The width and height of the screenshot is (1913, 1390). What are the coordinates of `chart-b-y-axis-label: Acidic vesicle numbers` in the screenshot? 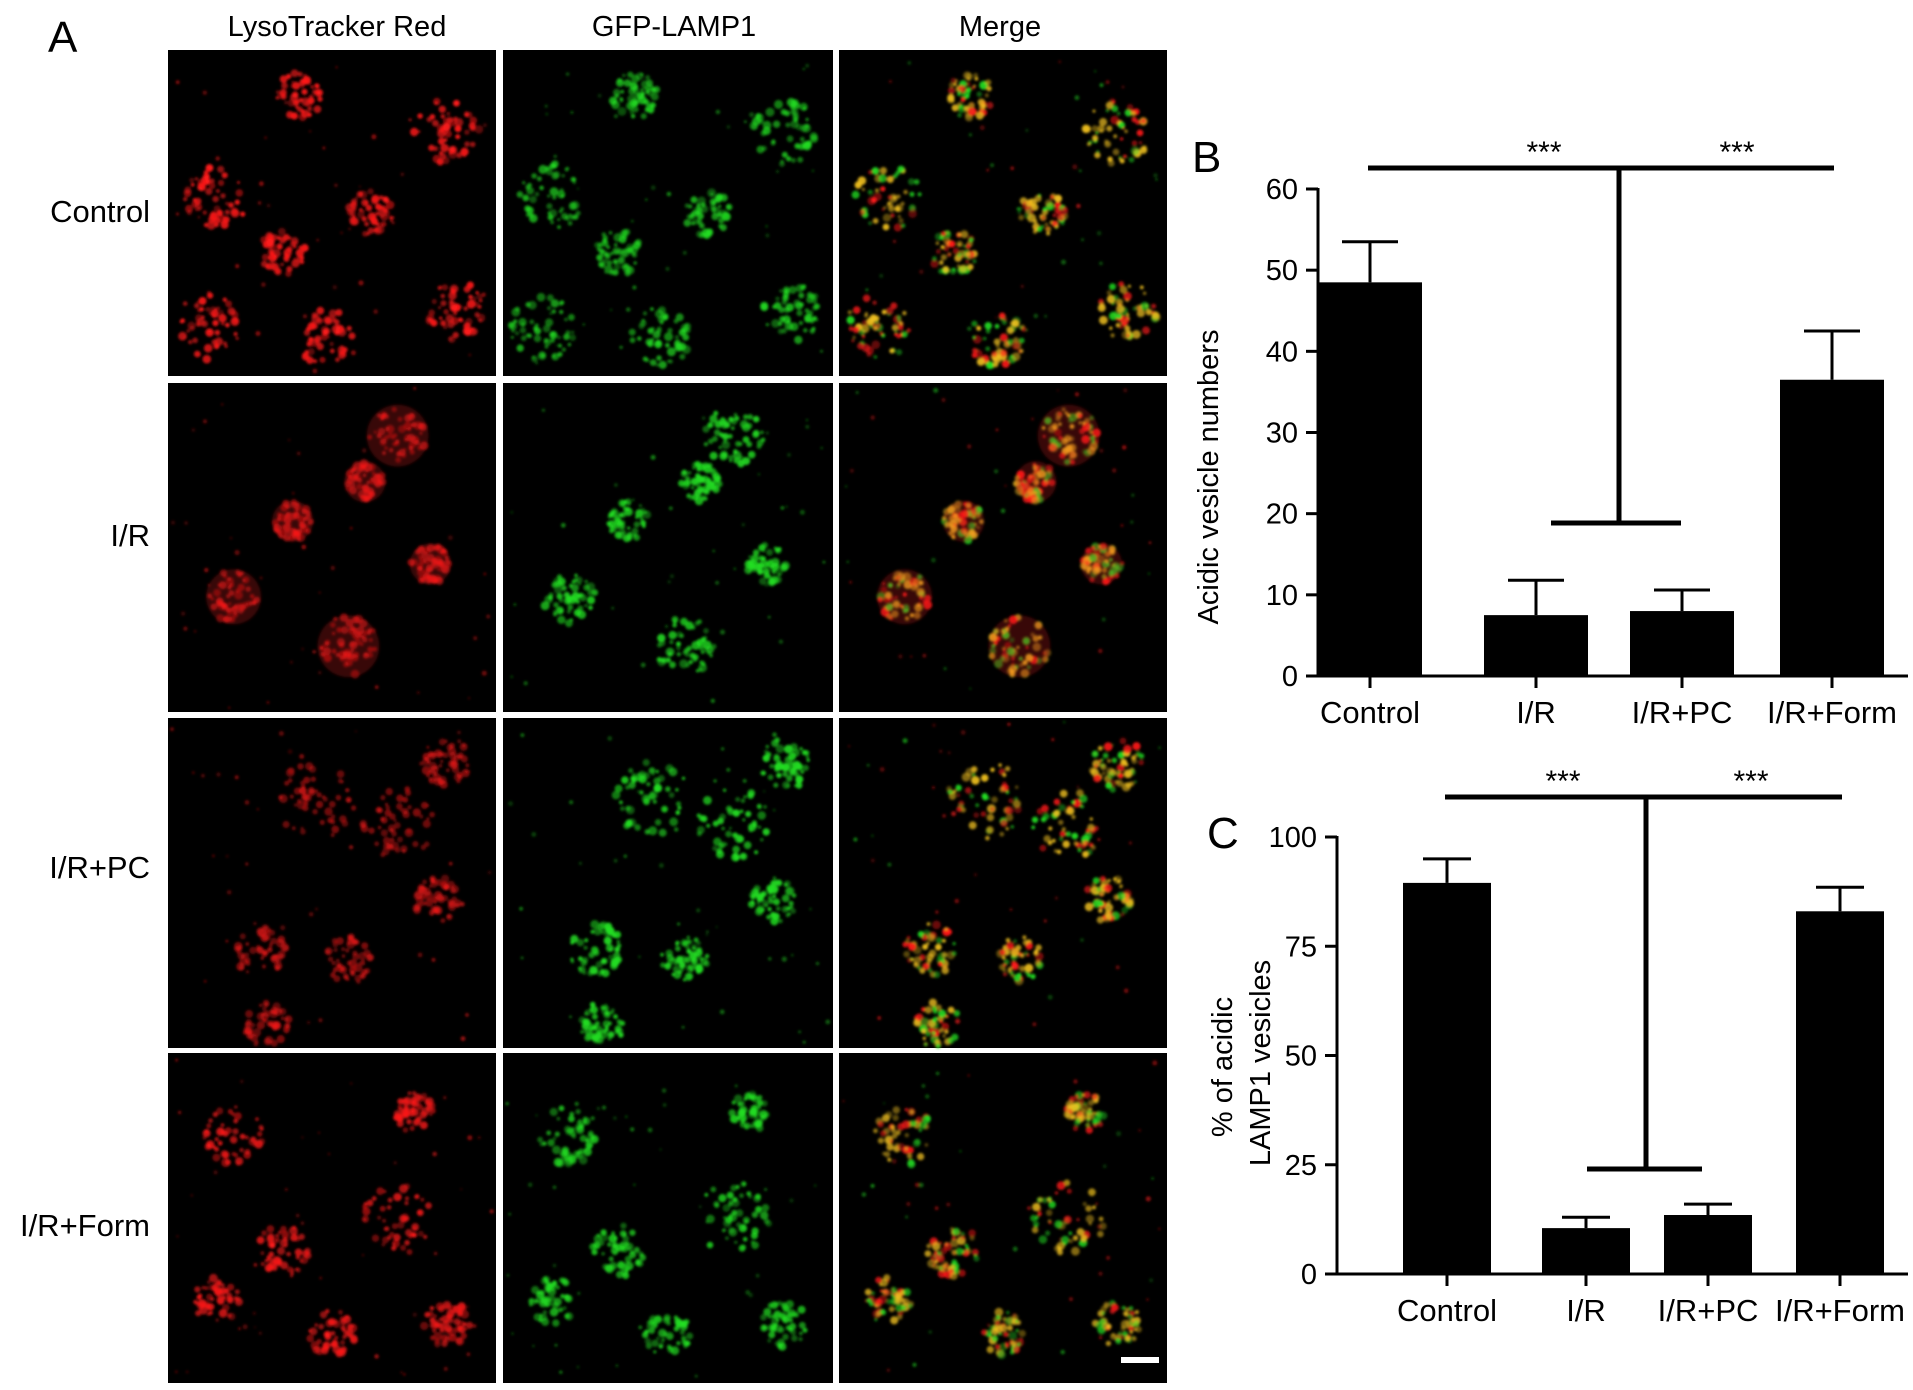 It's located at (1209, 477).